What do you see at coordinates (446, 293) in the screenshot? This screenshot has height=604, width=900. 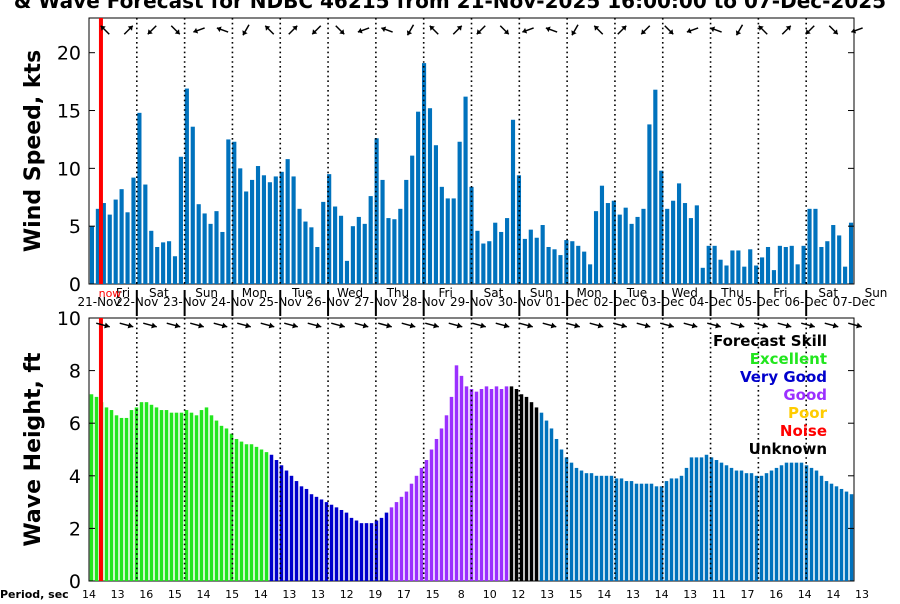 I see `day-label-dow: Fri` at bounding box center [446, 293].